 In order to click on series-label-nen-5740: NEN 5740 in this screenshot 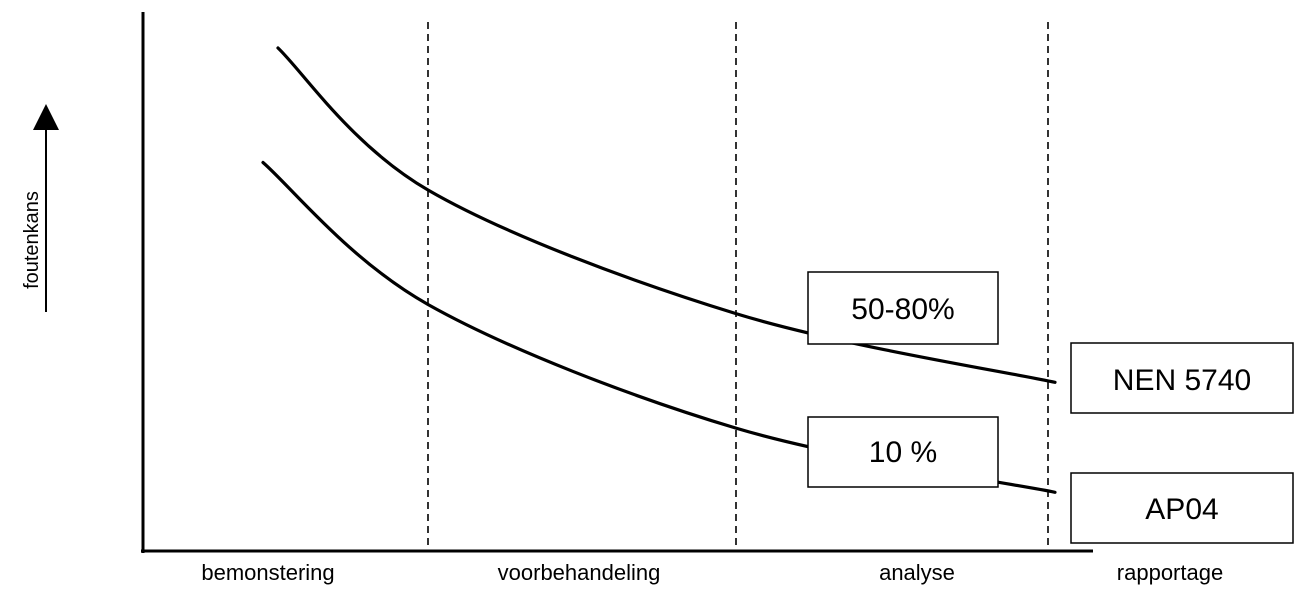, I will do `click(1182, 380)`.